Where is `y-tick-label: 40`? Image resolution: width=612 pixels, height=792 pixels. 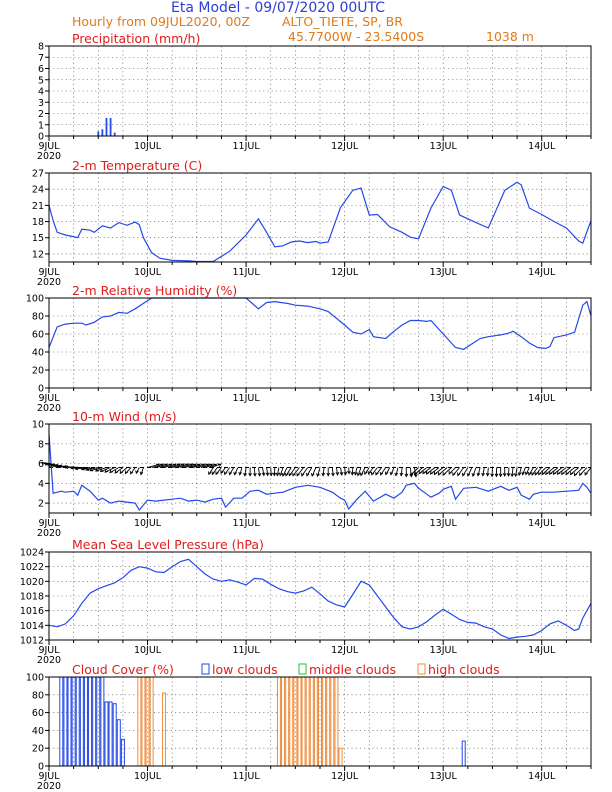
y-tick-label: 40 is located at coordinates (38, 731).